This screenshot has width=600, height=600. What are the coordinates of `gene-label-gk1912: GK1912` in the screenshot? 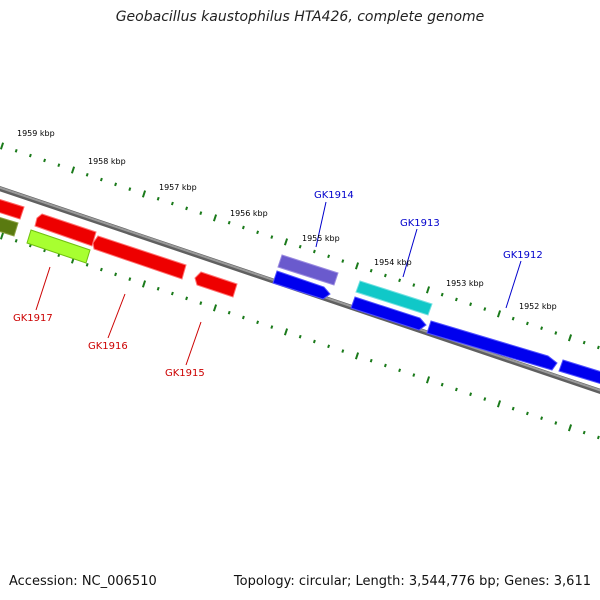 It's located at (523, 255).